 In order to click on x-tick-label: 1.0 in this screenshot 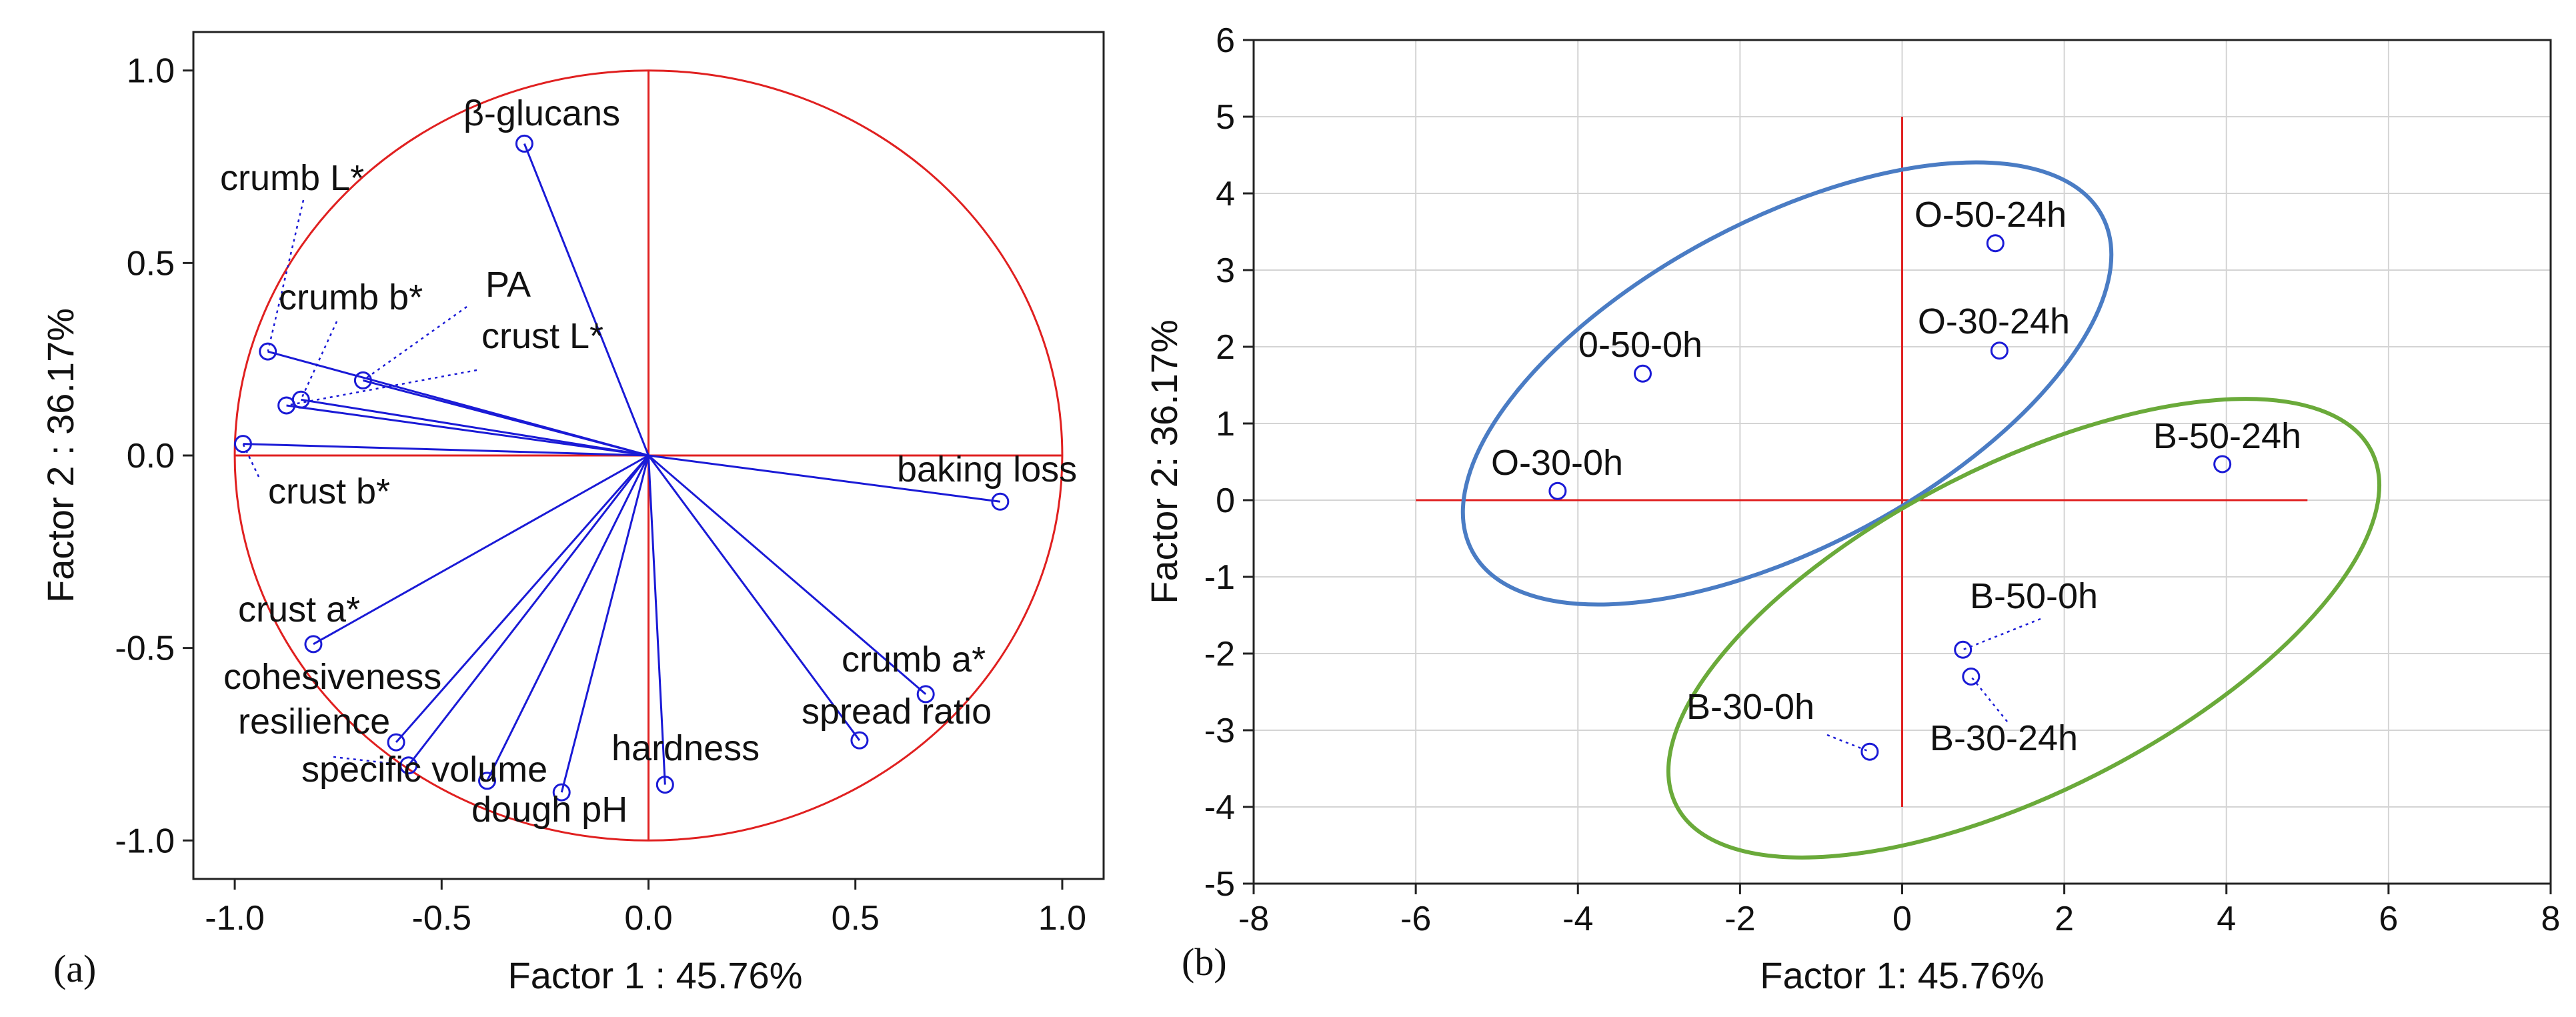, I will do `click(1062, 918)`.